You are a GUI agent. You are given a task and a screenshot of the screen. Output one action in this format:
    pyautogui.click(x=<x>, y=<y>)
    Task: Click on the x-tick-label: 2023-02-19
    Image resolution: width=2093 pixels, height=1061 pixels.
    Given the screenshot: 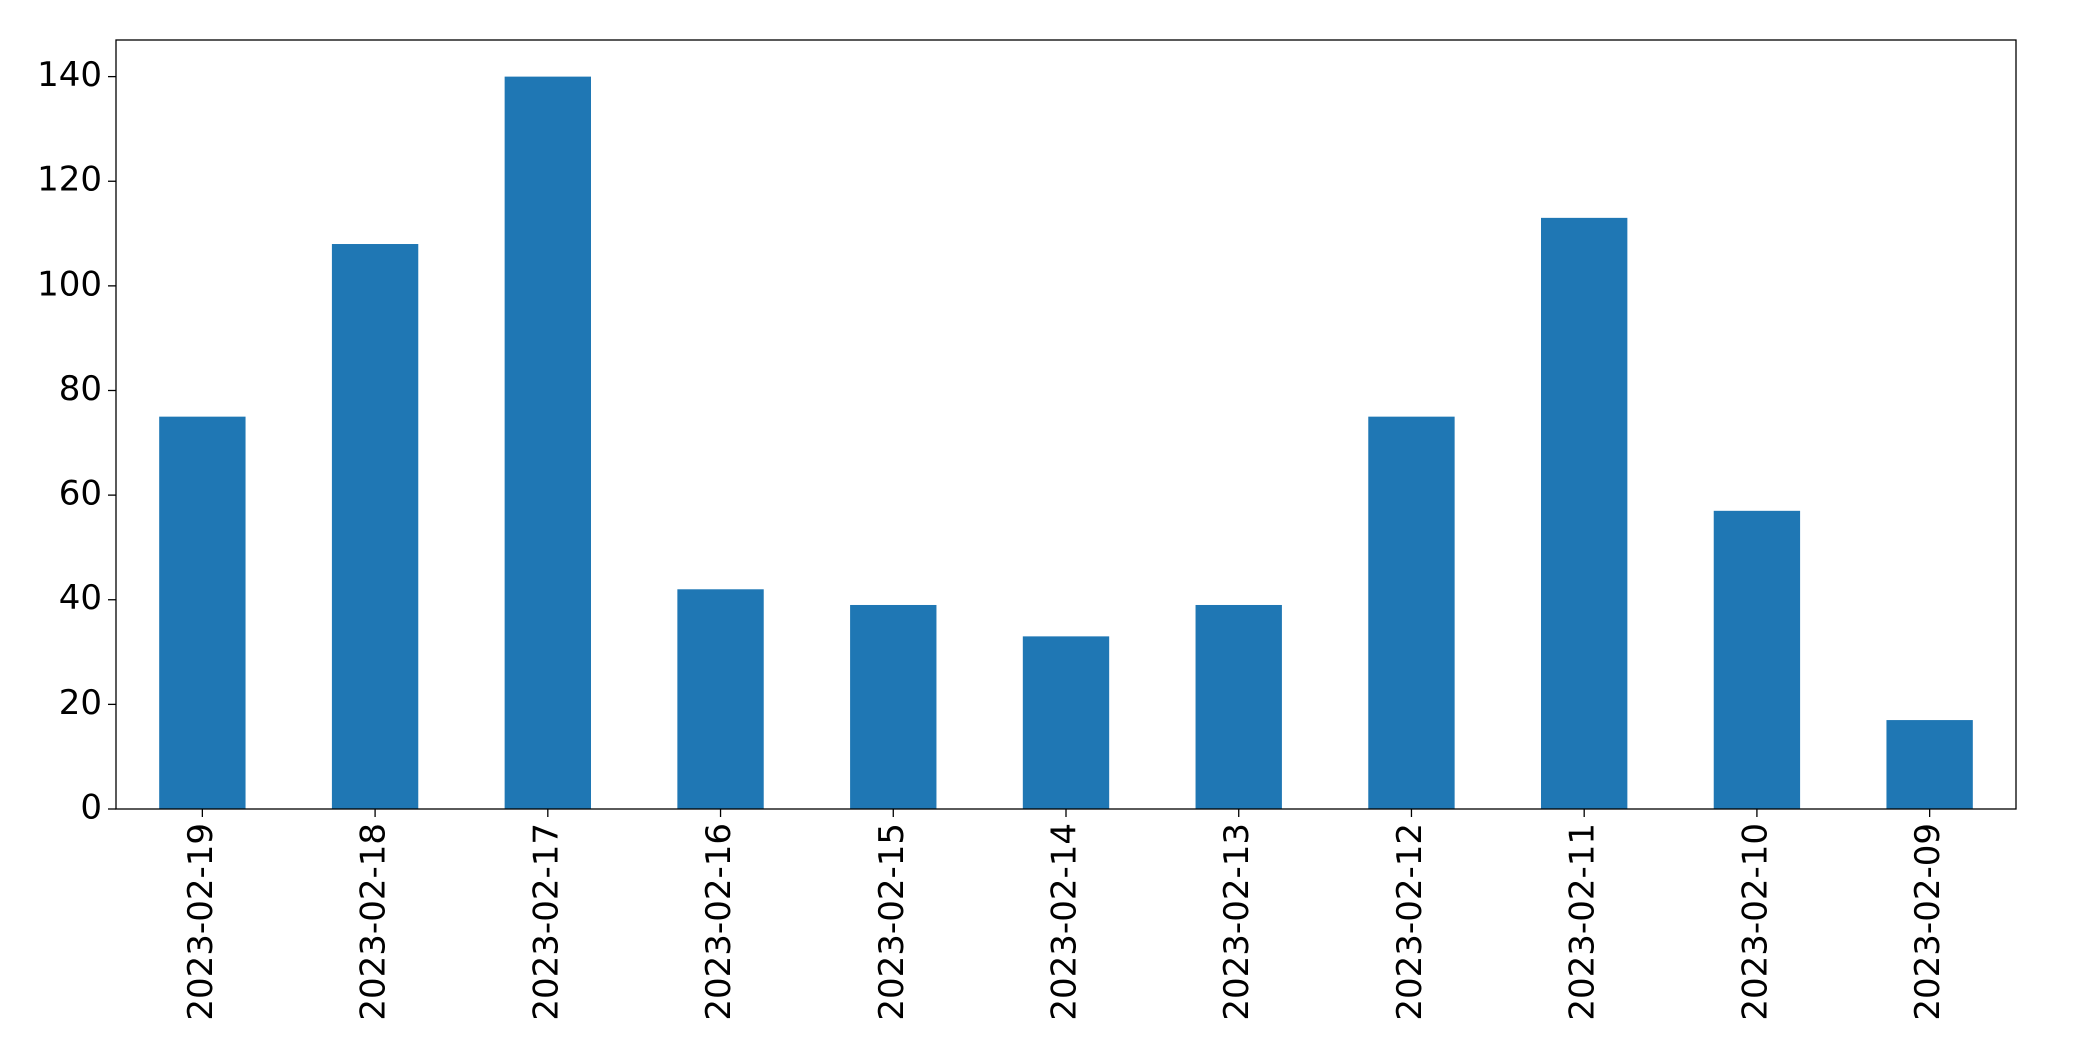 What is the action you would take?
    pyautogui.click(x=201, y=922)
    